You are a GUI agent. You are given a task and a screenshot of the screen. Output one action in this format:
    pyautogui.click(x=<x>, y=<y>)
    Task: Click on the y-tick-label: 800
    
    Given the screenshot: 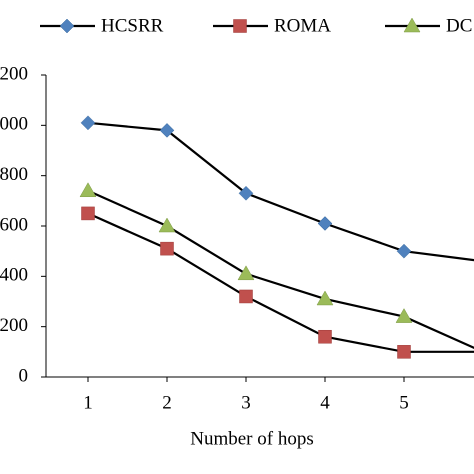 What is the action you would take?
    pyautogui.click(x=14, y=174)
    